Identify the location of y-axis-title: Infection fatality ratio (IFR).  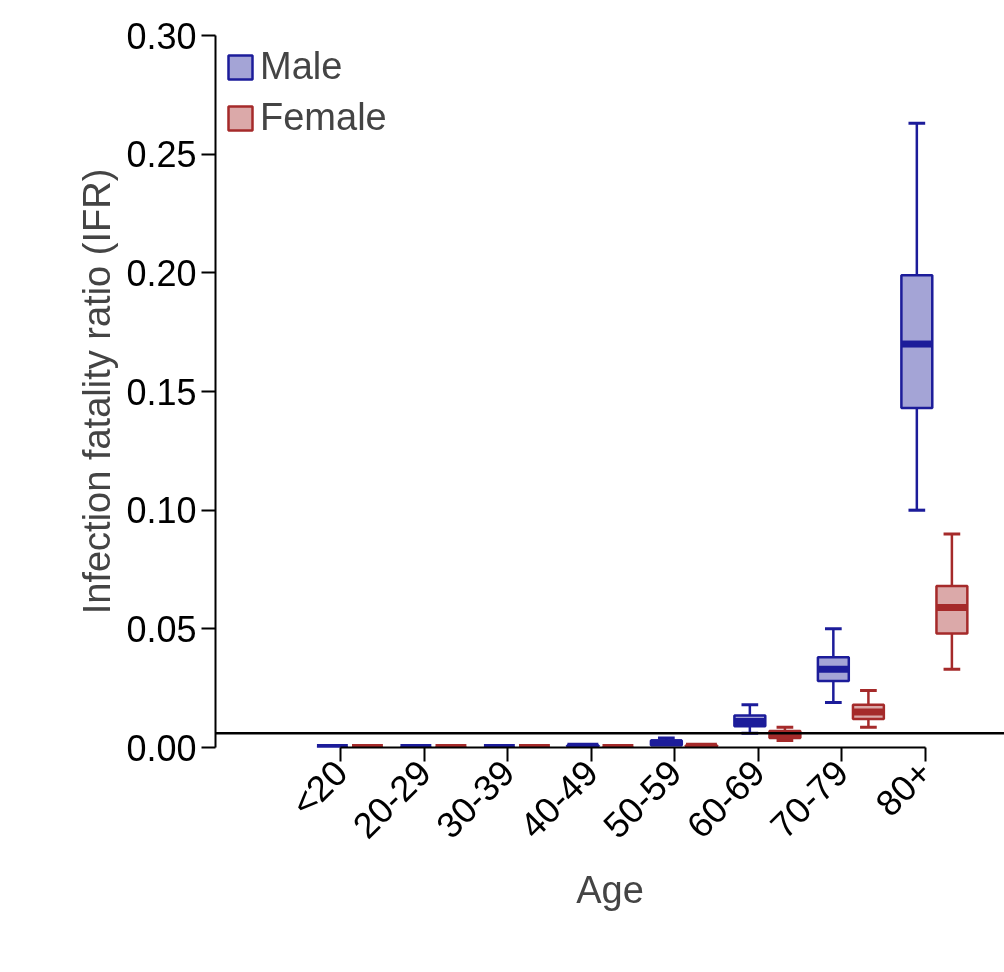
(97, 391).